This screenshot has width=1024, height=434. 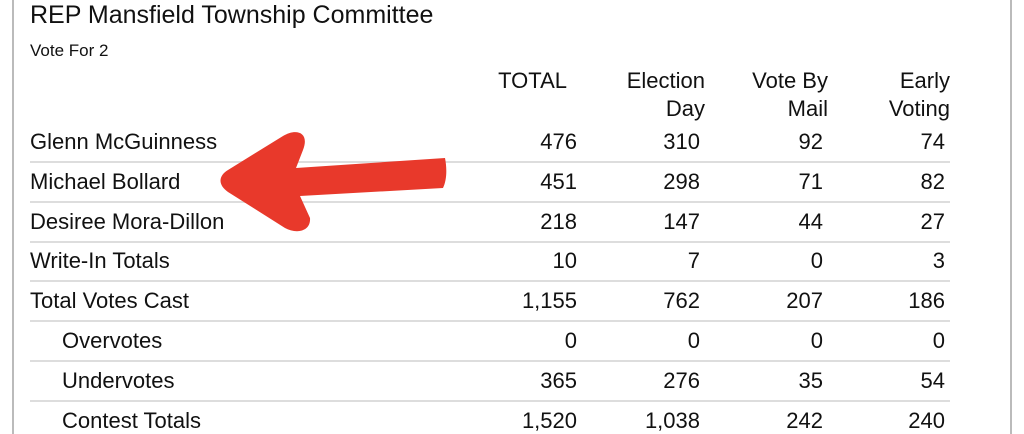 I want to click on cell: 276, so click(x=681, y=380).